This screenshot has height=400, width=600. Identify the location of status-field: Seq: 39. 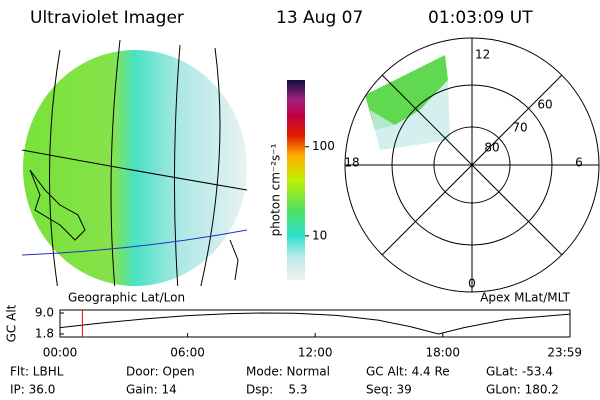
(389, 390).